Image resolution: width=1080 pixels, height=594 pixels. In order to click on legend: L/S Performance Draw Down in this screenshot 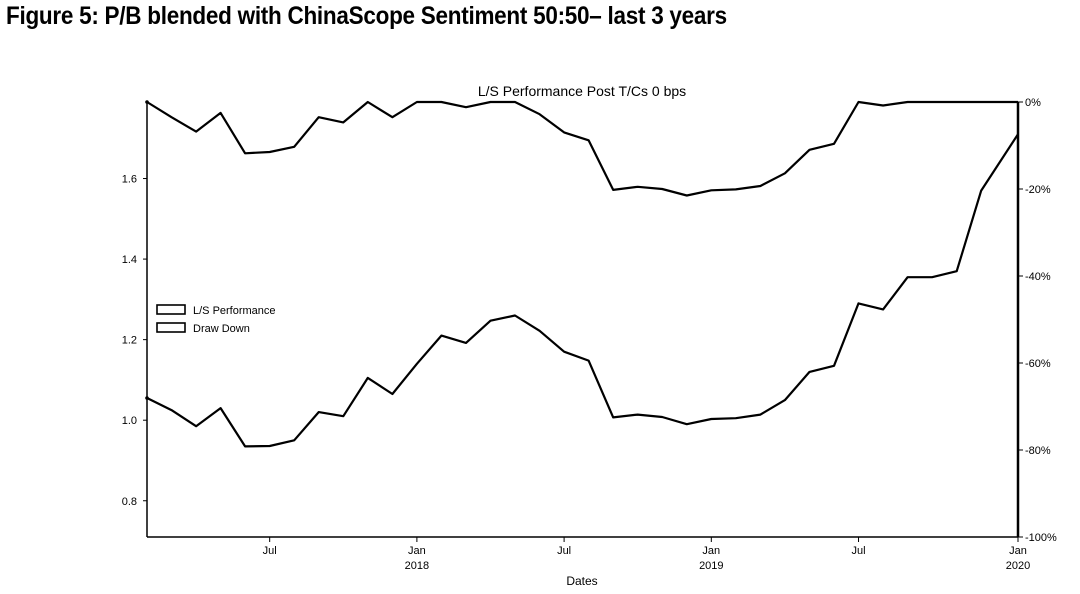, I will do `click(216, 319)`.